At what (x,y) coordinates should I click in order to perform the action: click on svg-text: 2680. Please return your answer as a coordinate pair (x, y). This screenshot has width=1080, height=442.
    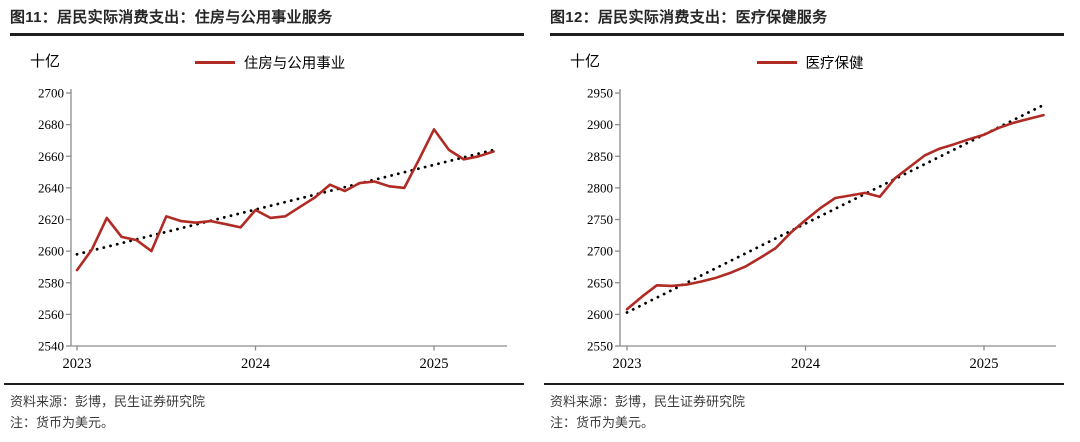
    Looking at the image, I should click on (51, 124).